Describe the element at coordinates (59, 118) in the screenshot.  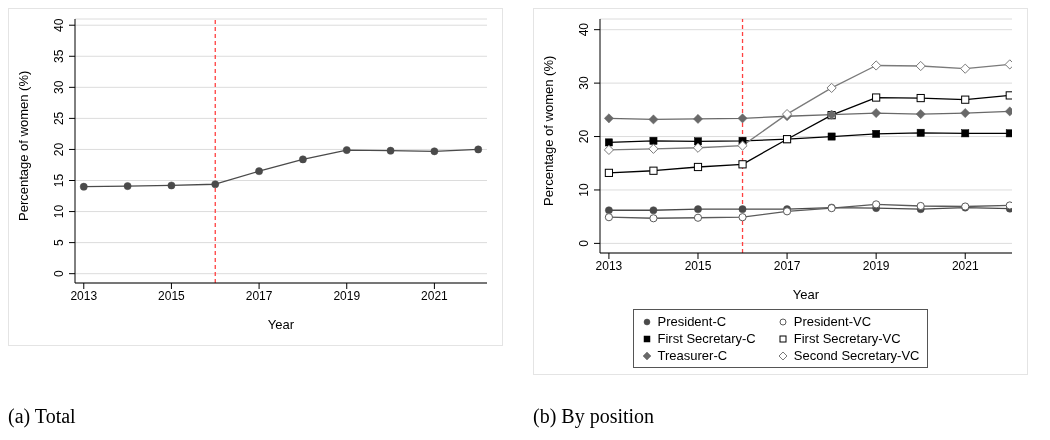
I see `y-tick-label: 25` at that location.